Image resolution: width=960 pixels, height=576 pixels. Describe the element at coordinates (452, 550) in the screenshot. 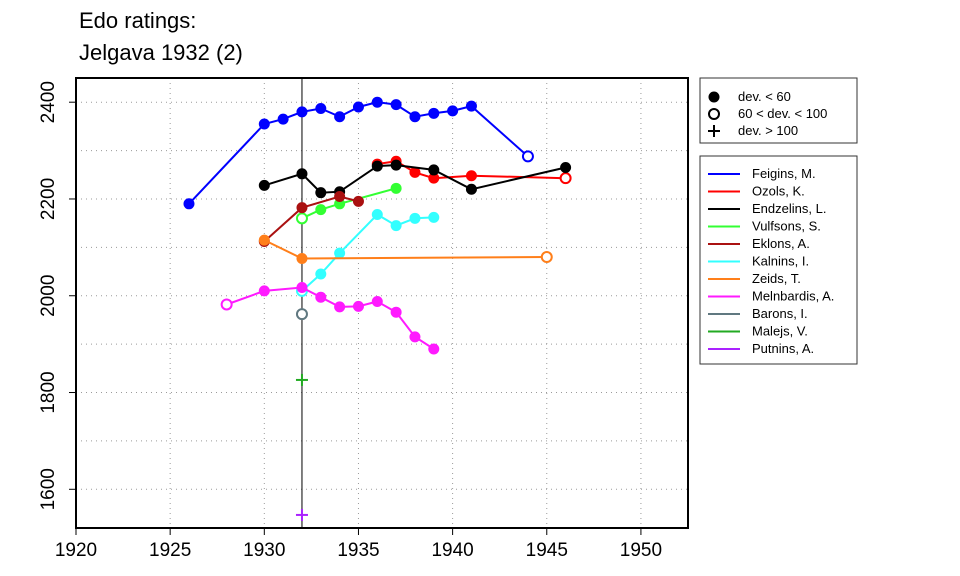

I see `x-tick-label: 1940` at that location.